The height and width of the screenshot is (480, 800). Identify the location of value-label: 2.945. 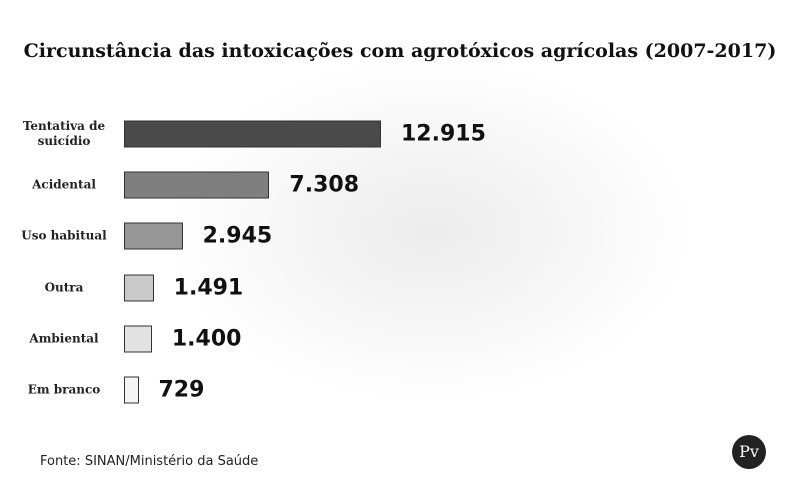
(237, 236).